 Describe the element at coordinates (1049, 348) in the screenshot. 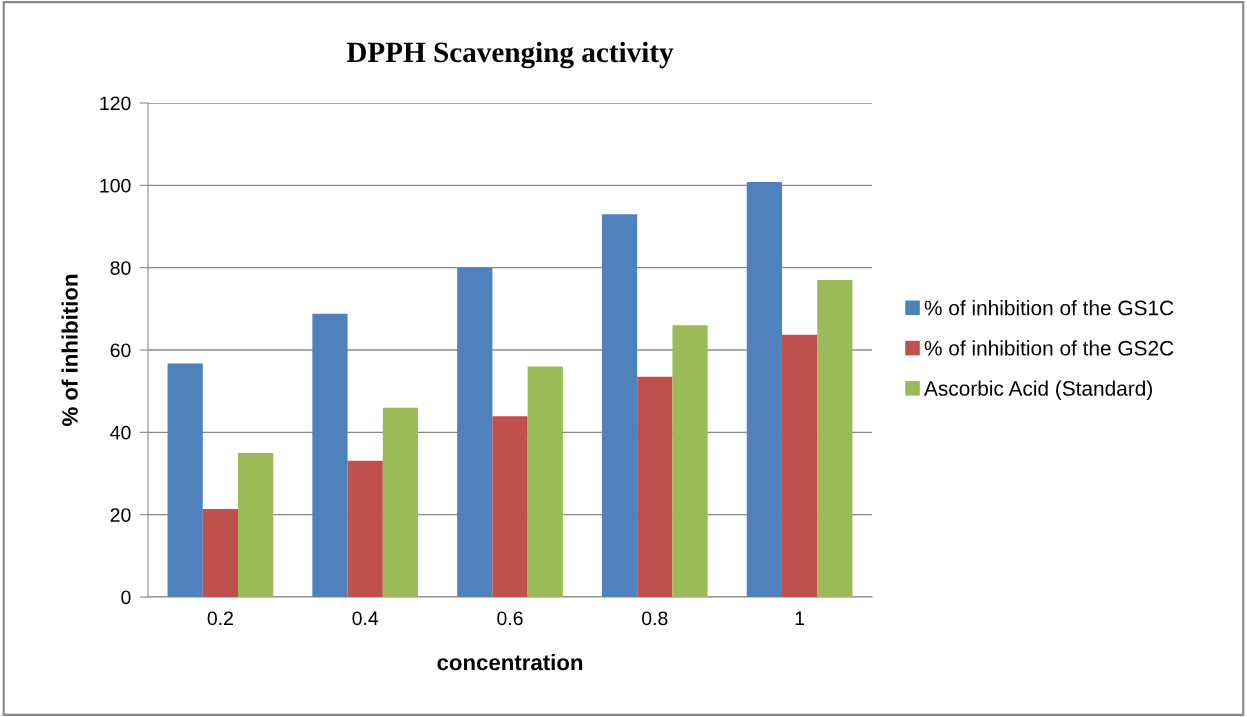

I see `legend-label: % of inhibition of the GS2C` at that location.